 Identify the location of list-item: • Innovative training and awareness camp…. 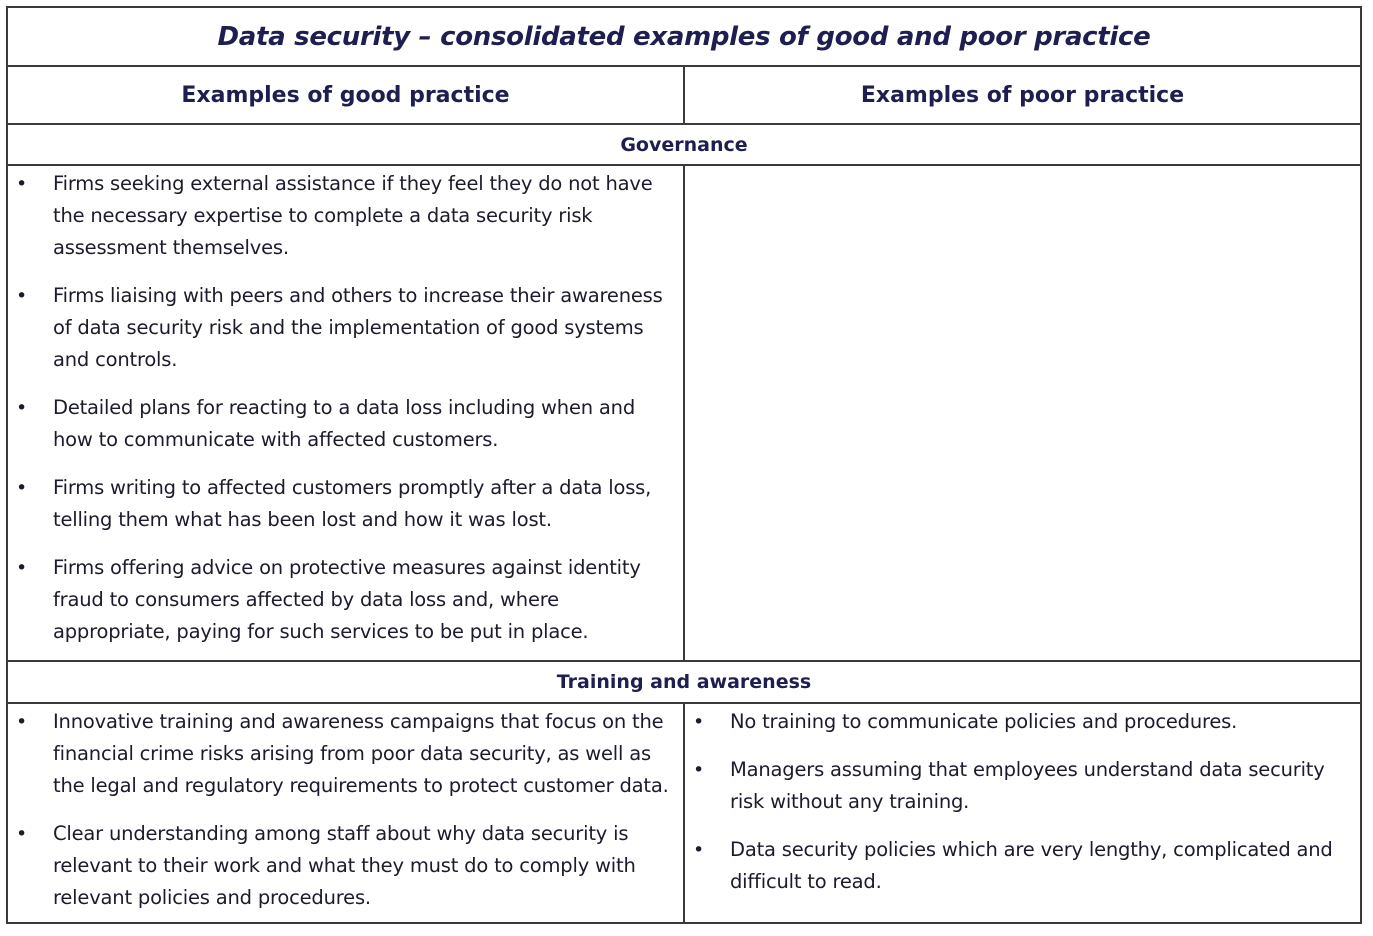
(345, 754).